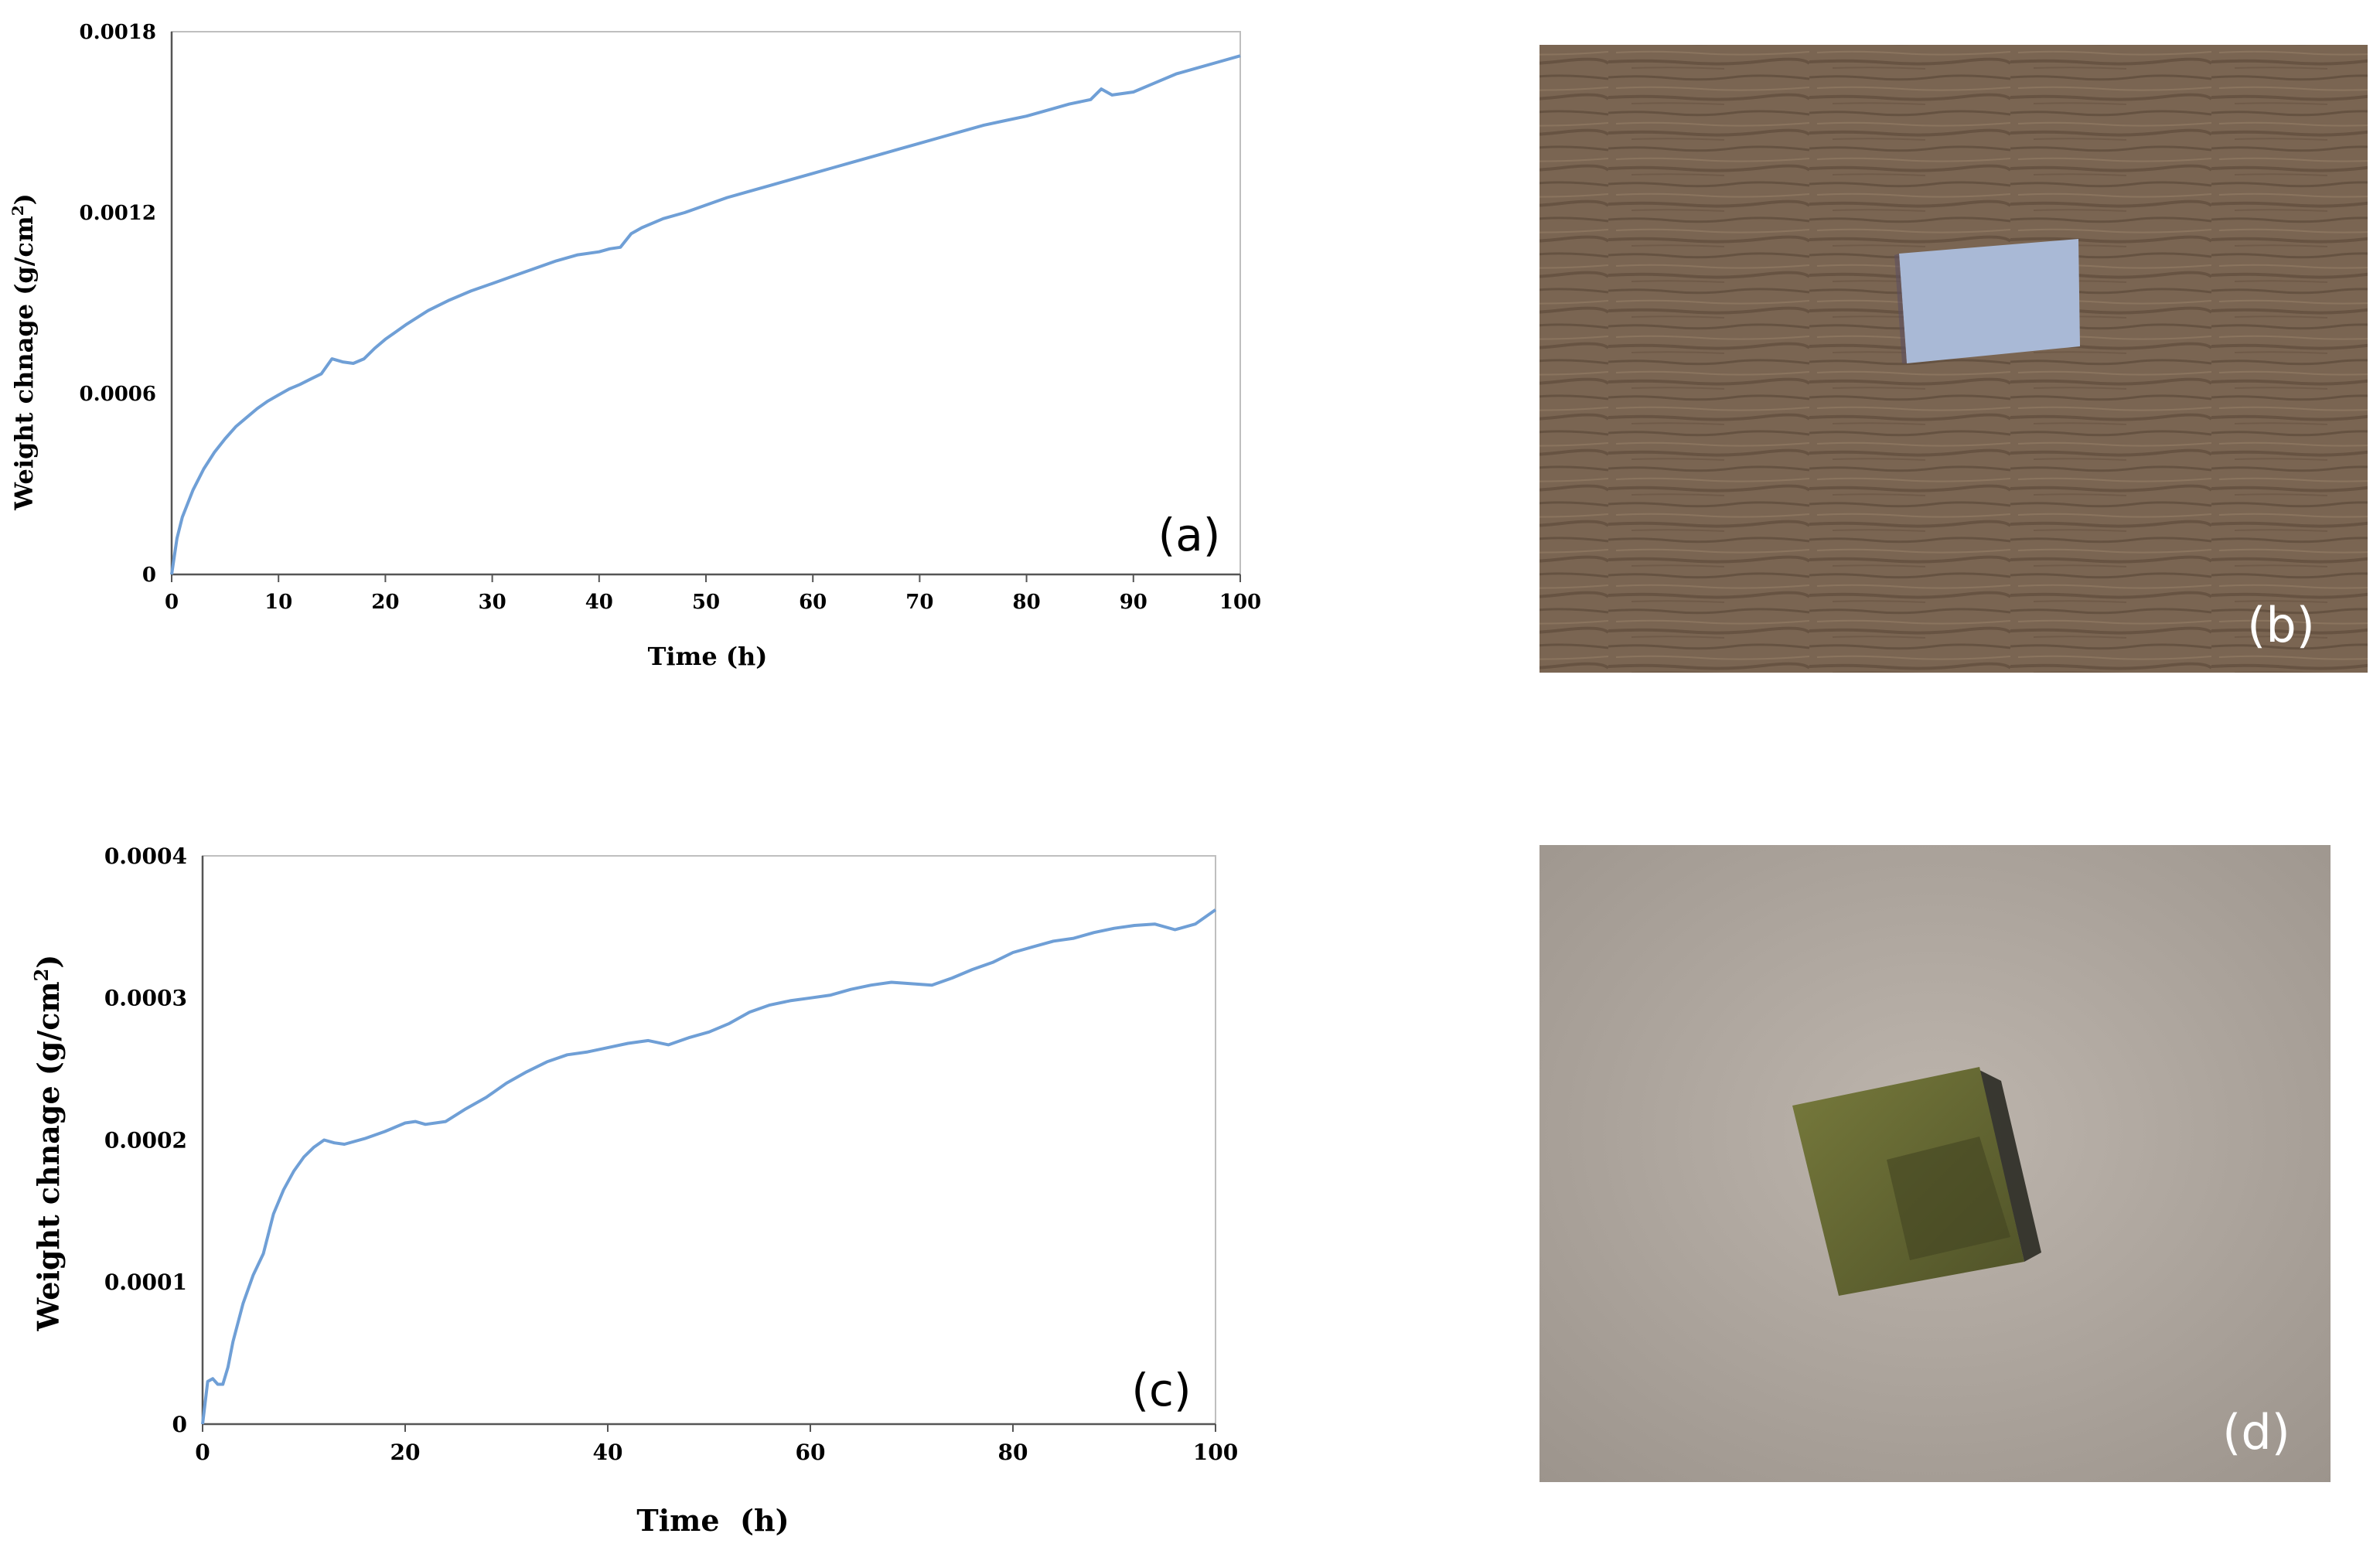 This screenshot has width=2380, height=1554. Describe the element at coordinates (608, 1452) in the screenshot. I see `c-x-tick-label: 40` at that location.